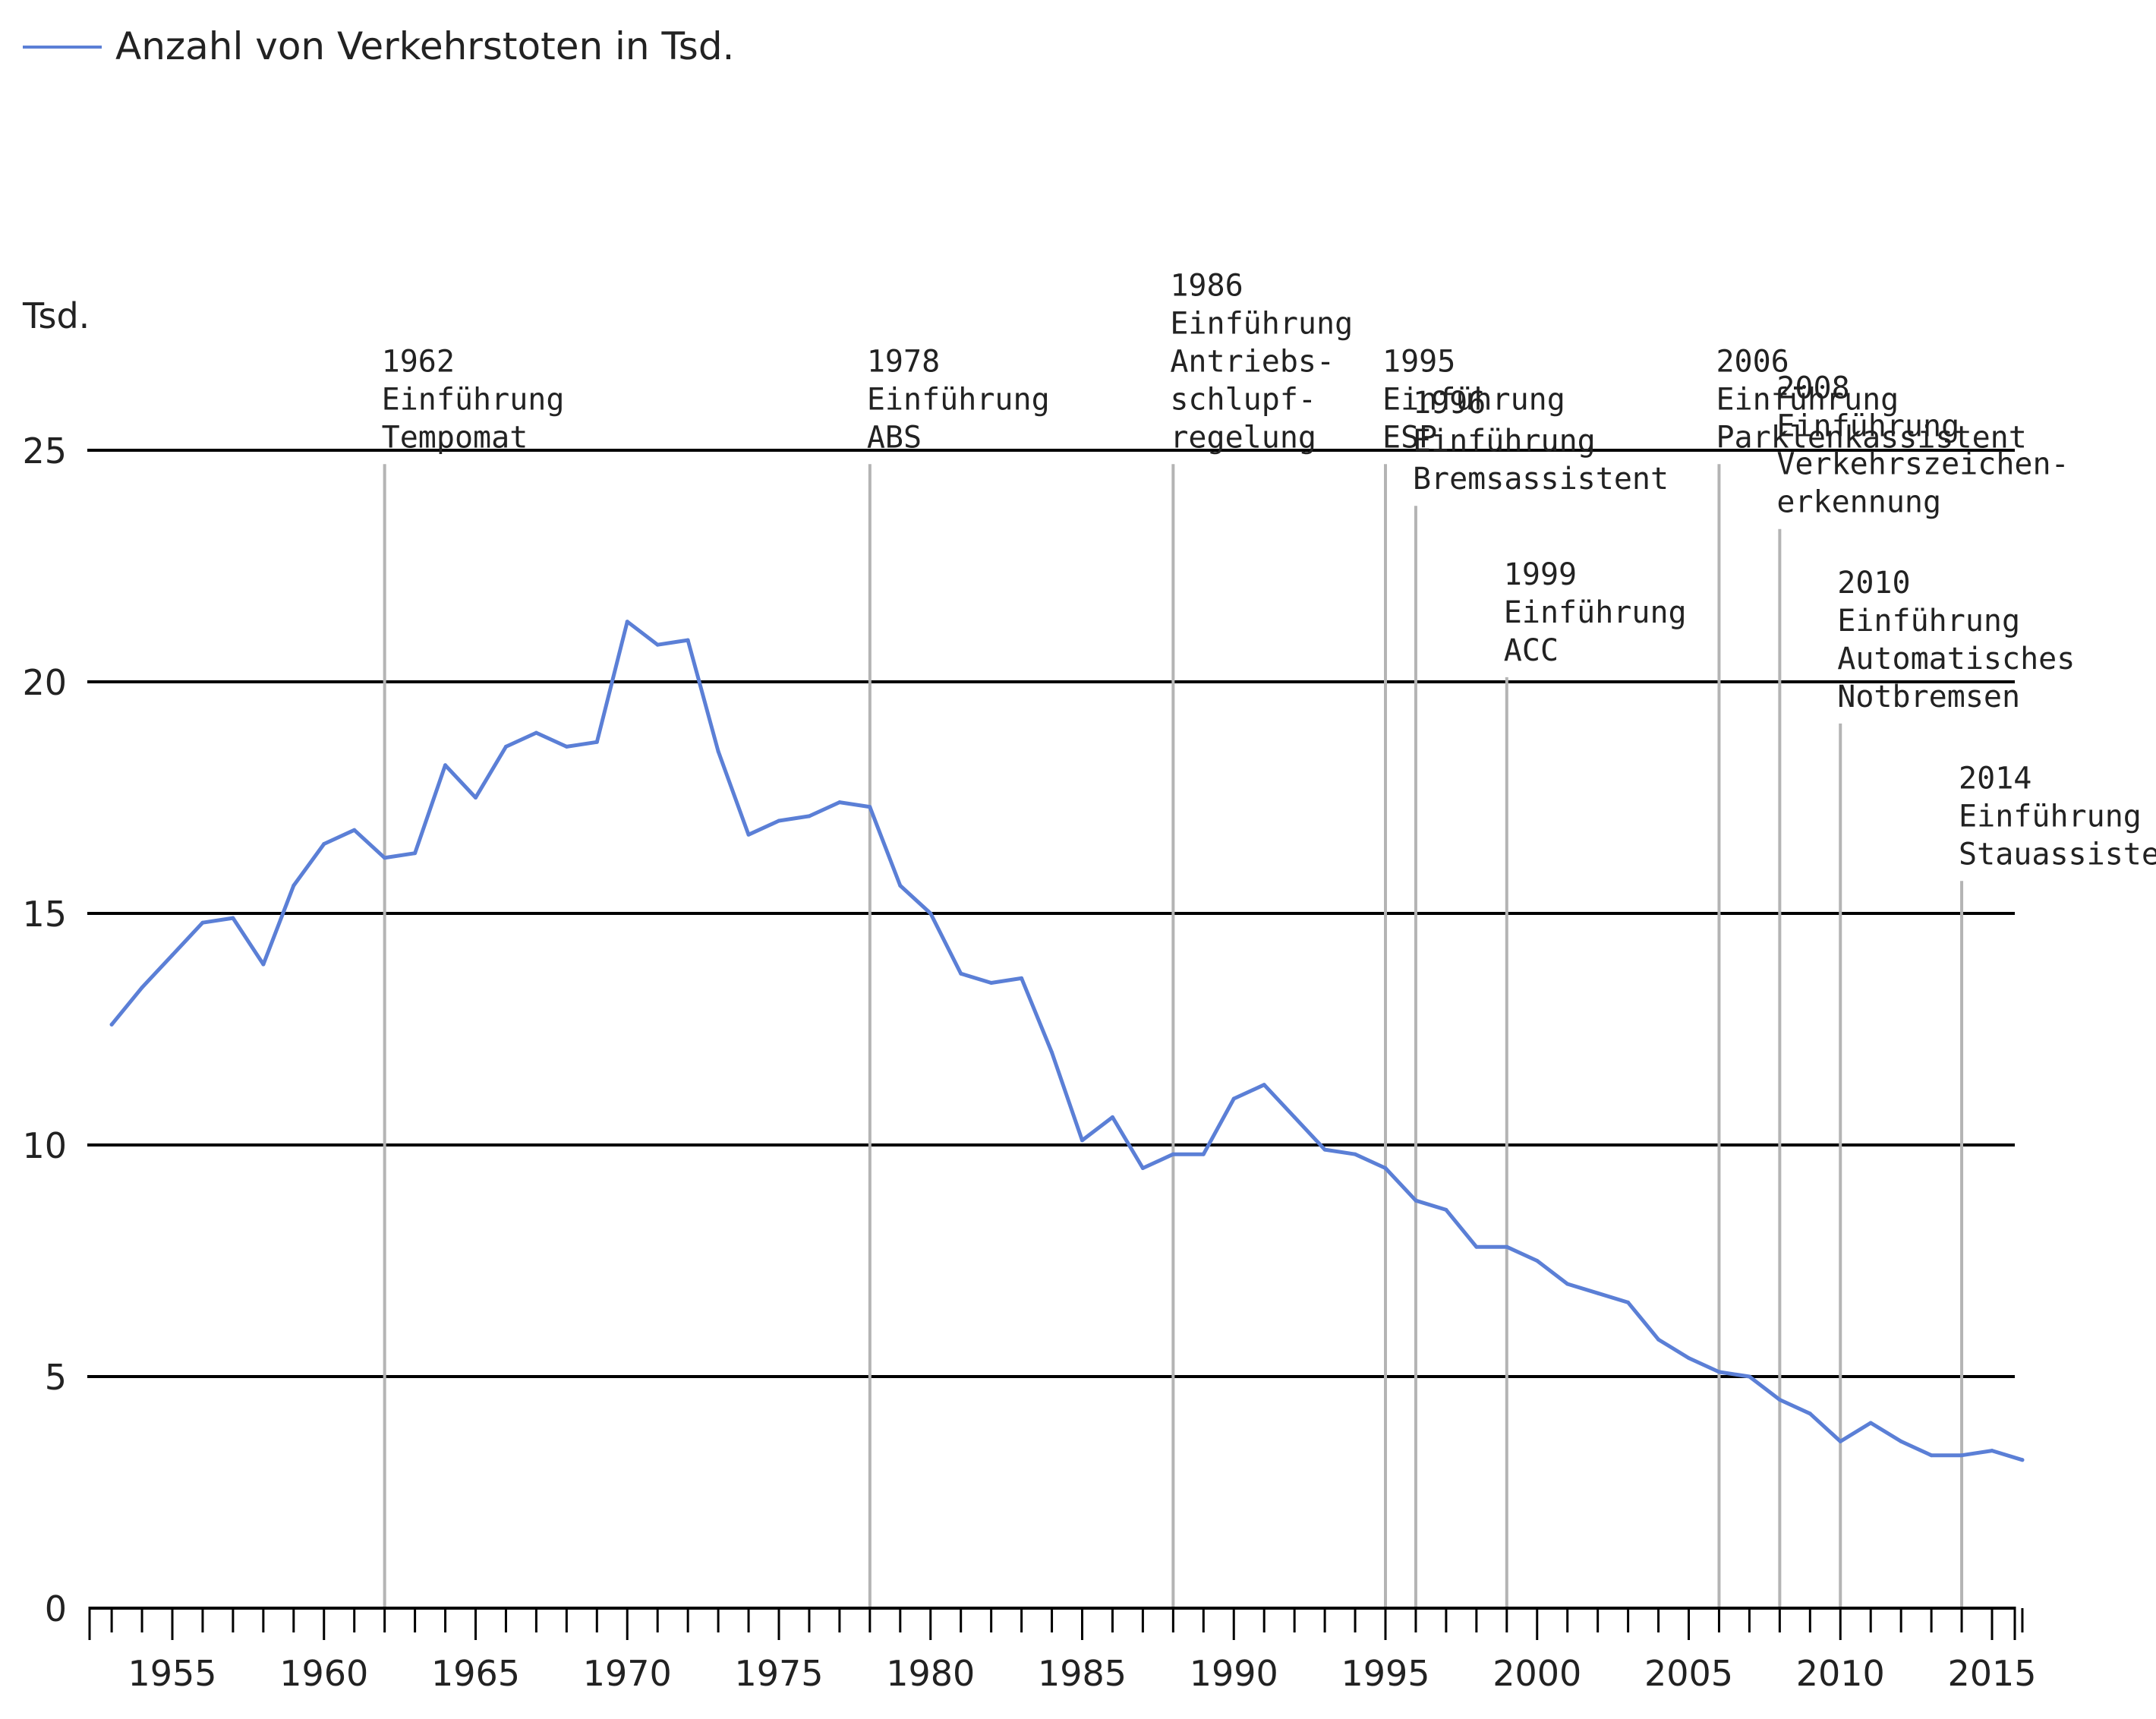  I want to click on y-axis-unit-label: Tsd., so click(56, 315).